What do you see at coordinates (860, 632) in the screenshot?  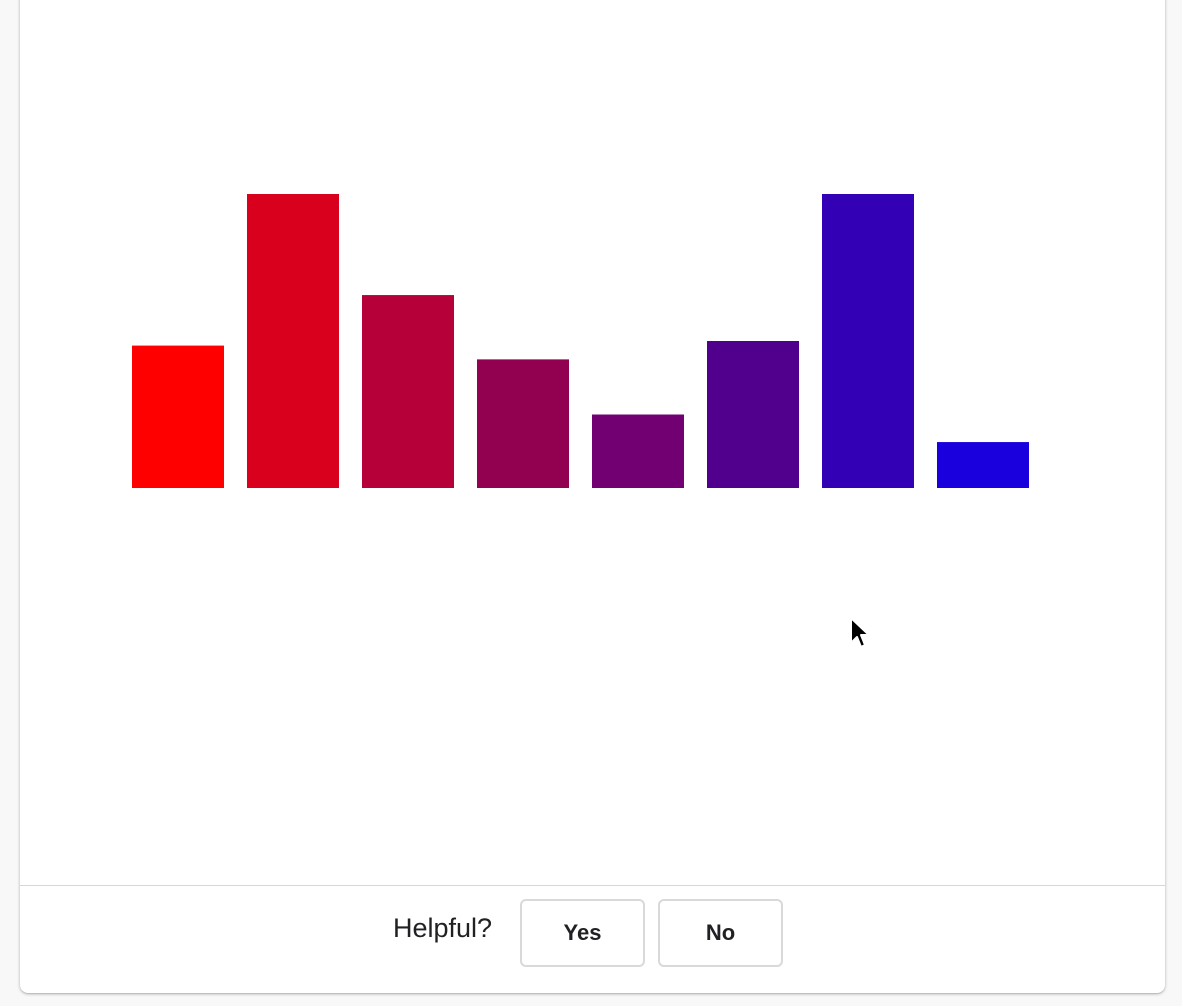 I see `mouse-pointer-icon` at bounding box center [860, 632].